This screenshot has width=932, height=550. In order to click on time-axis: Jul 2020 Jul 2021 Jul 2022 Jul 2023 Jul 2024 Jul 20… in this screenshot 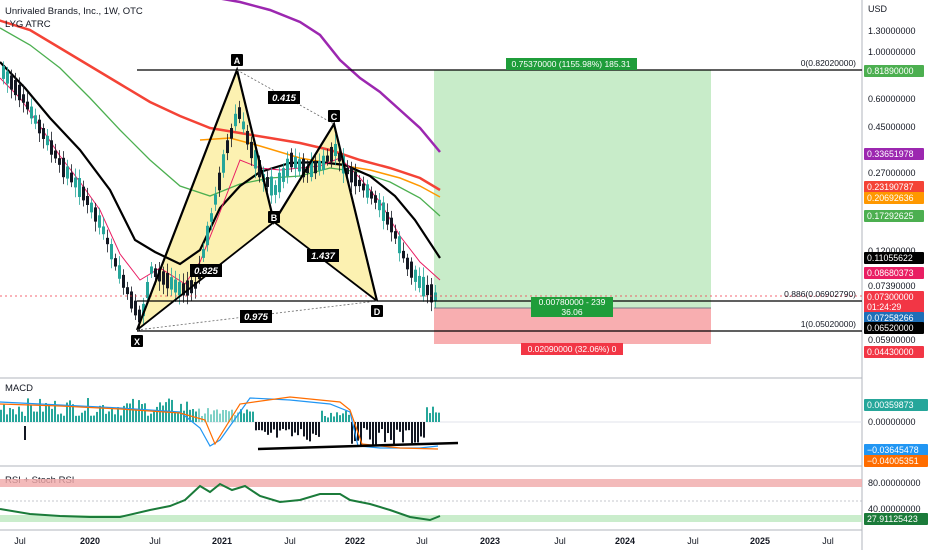, I will do `click(424, 541)`.